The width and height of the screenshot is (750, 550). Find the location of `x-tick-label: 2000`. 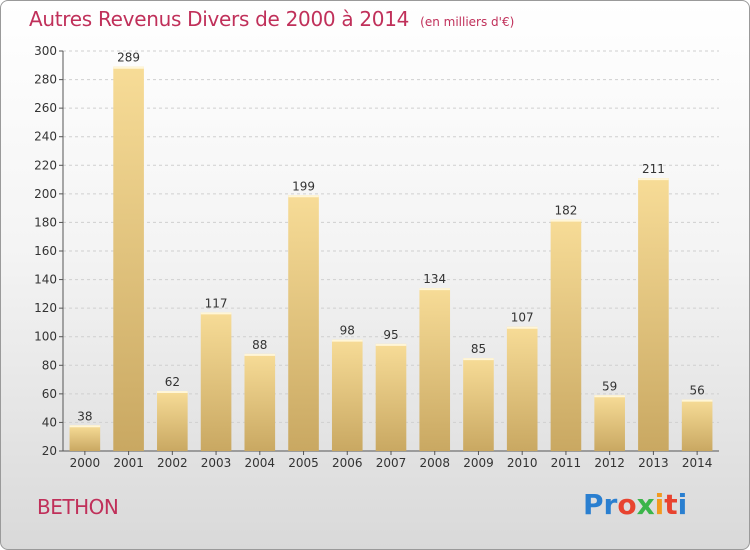

x-tick-label: 2000 is located at coordinates (85, 463).